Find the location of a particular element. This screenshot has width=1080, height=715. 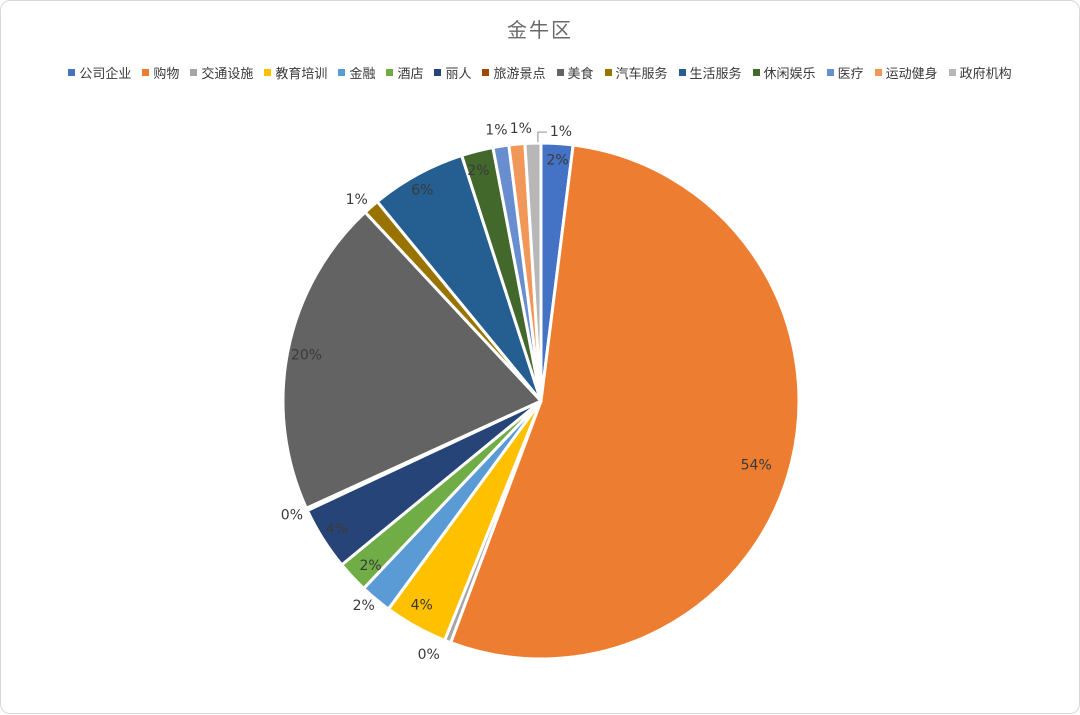

legend-item-9: 汽车服务 is located at coordinates (636, 72).